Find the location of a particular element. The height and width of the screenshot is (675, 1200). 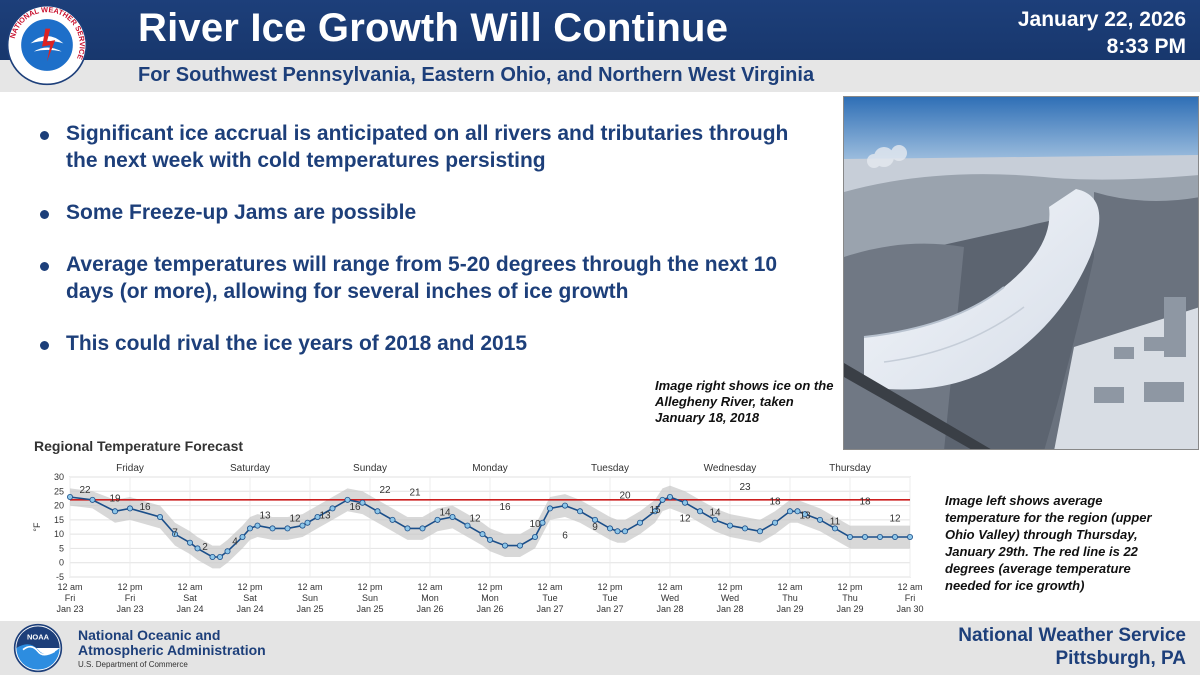

day-label: Sunday is located at coordinates (370, 468).